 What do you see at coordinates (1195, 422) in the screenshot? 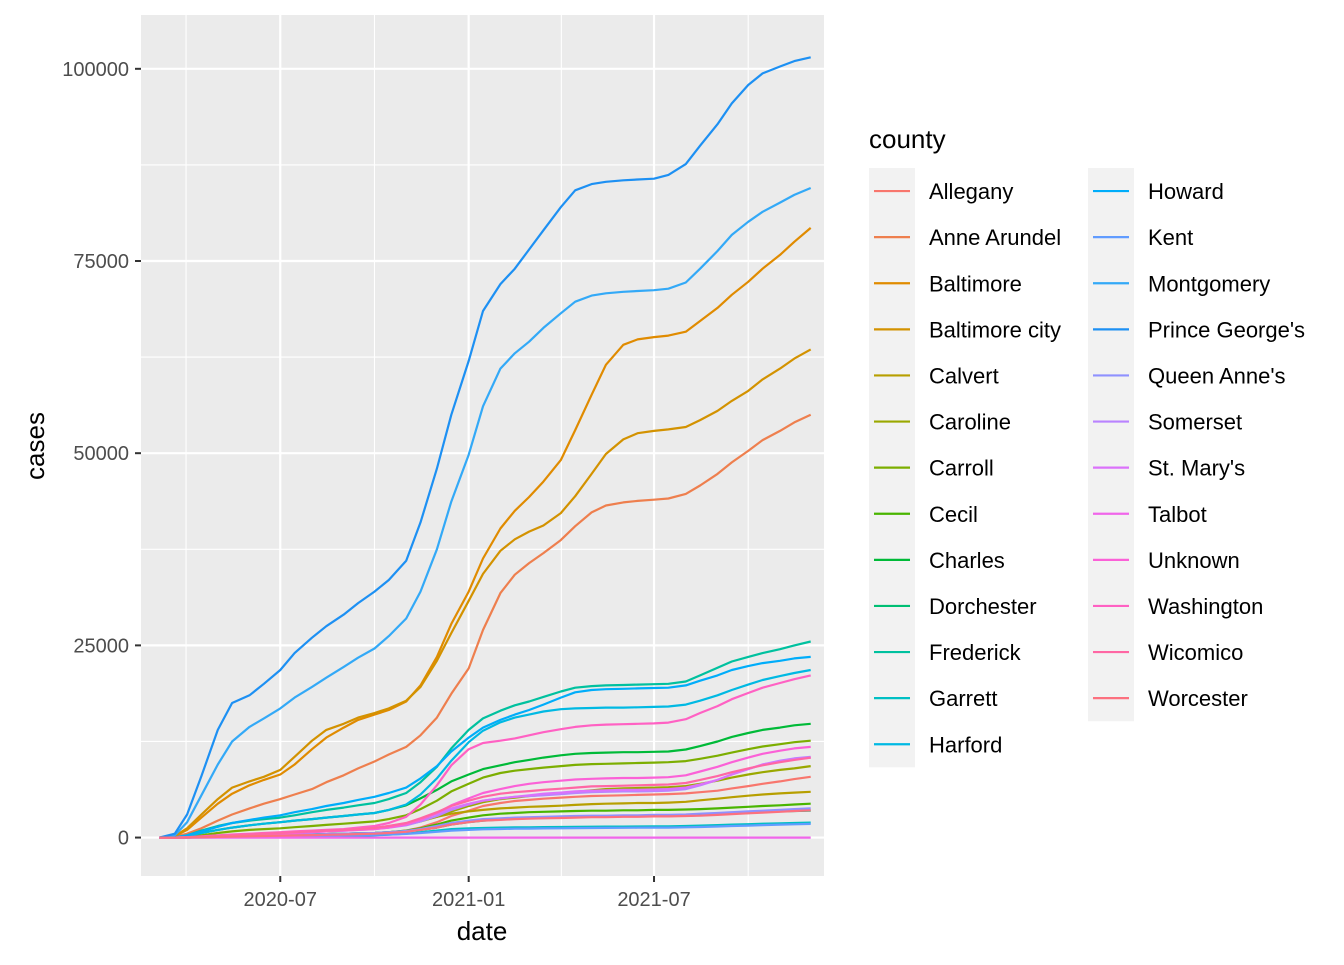
I see `legend-label: Somerset` at bounding box center [1195, 422].